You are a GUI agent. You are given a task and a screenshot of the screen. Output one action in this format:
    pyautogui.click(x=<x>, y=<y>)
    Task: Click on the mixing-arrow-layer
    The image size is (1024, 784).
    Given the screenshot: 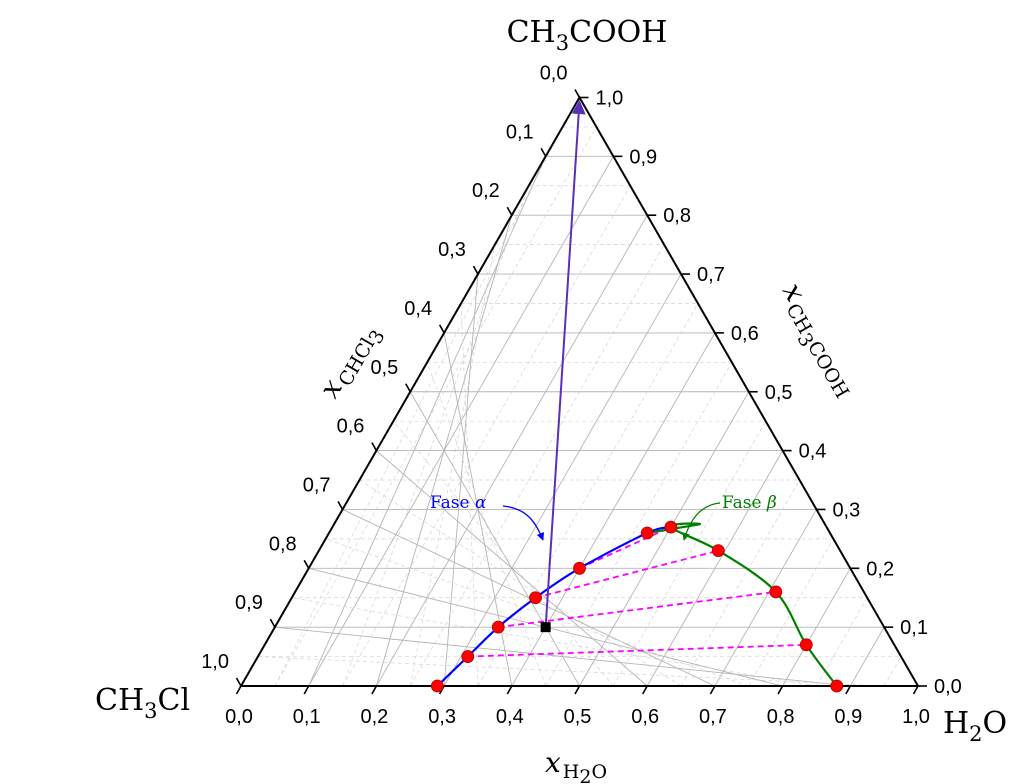 What is the action you would take?
    pyautogui.click(x=565, y=364)
    